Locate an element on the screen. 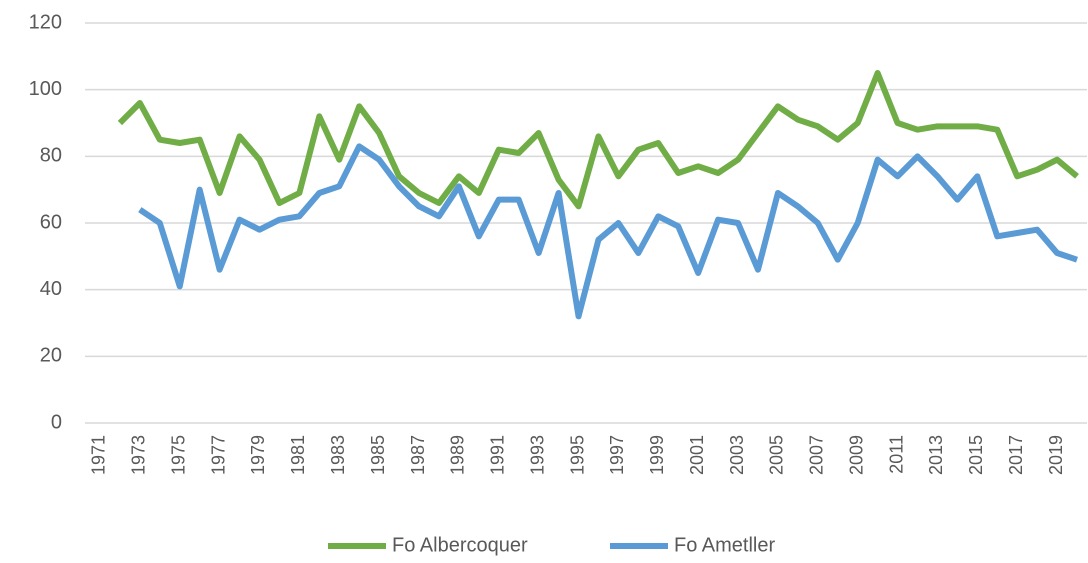 This screenshot has height=563, width=1088. x-tick-label: 1989 is located at coordinates (458, 455).